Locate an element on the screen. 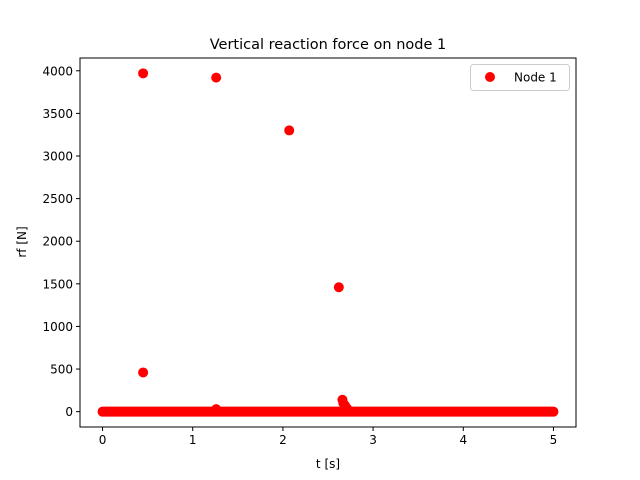  x-axis: 0 1 2 3 4 5 is located at coordinates (328, 437).